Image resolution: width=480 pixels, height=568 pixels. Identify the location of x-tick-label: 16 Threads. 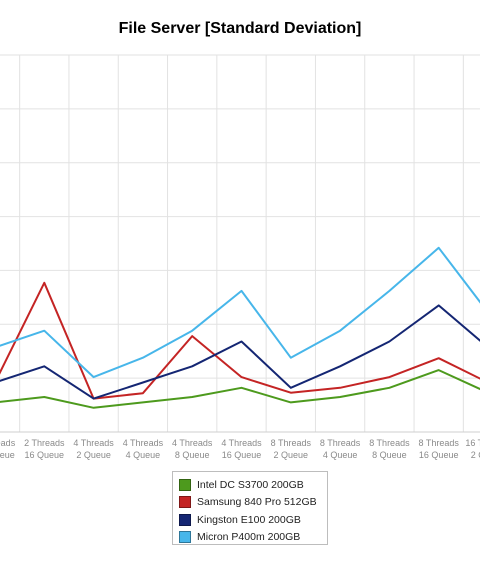
(472, 443).